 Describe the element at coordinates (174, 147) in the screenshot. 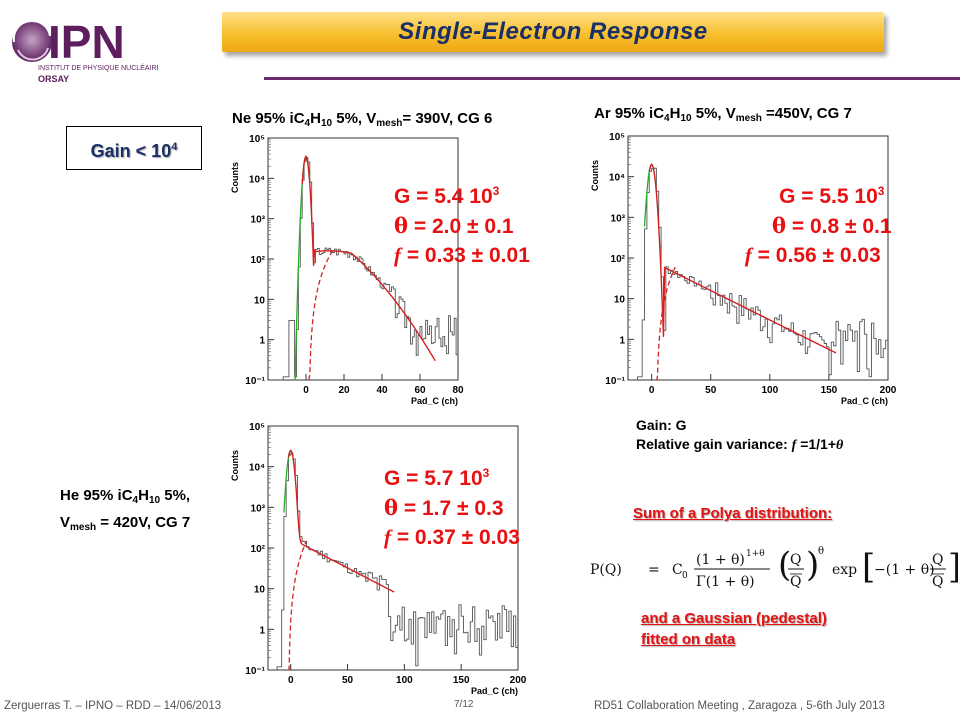

I see `gain-box-exponent: 4` at that location.